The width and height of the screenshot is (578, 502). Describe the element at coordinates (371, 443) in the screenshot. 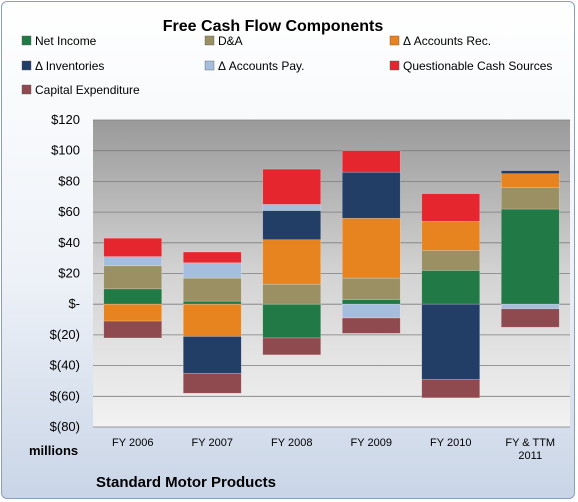

I see `x-tick-label: FY 2009` at that location.